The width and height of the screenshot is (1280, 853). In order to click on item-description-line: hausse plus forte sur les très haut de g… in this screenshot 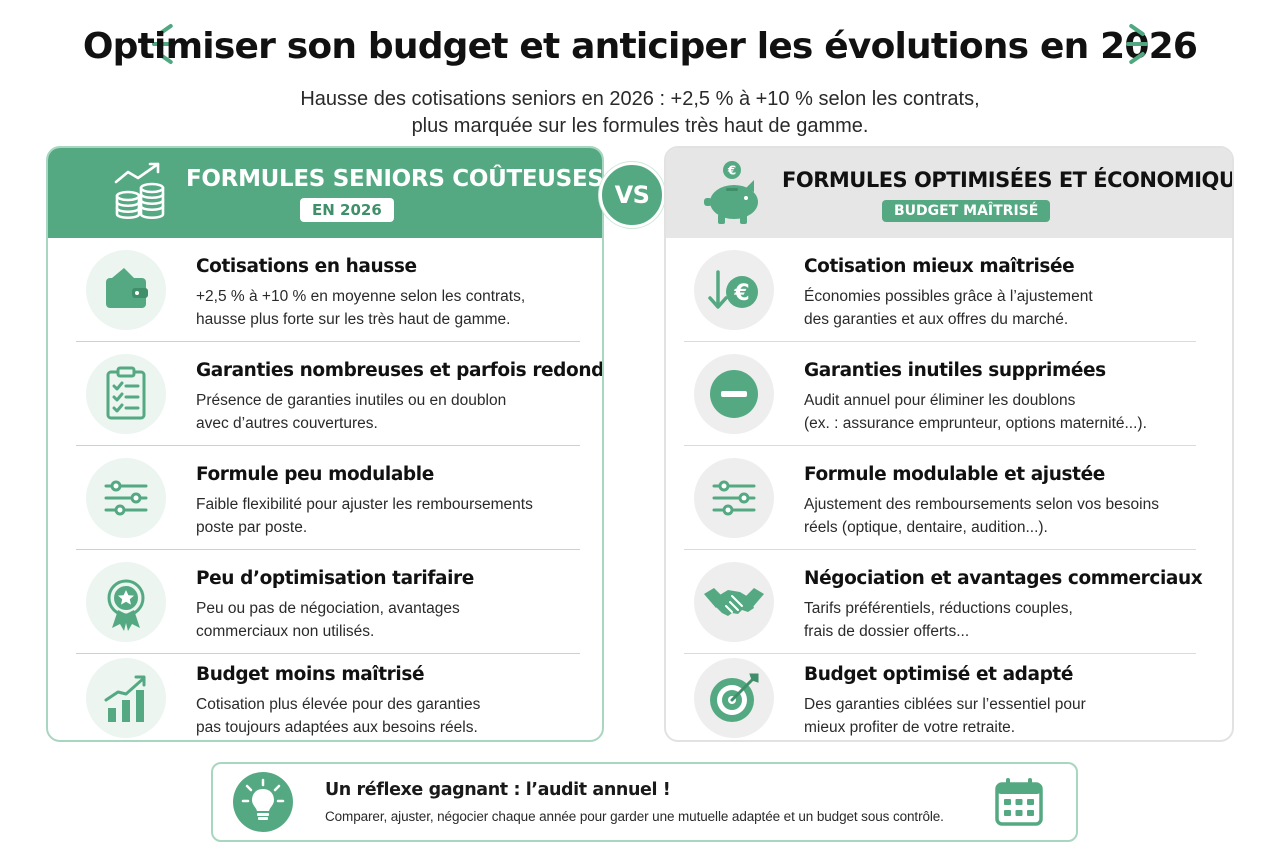, I will do `click(353, 319)`.